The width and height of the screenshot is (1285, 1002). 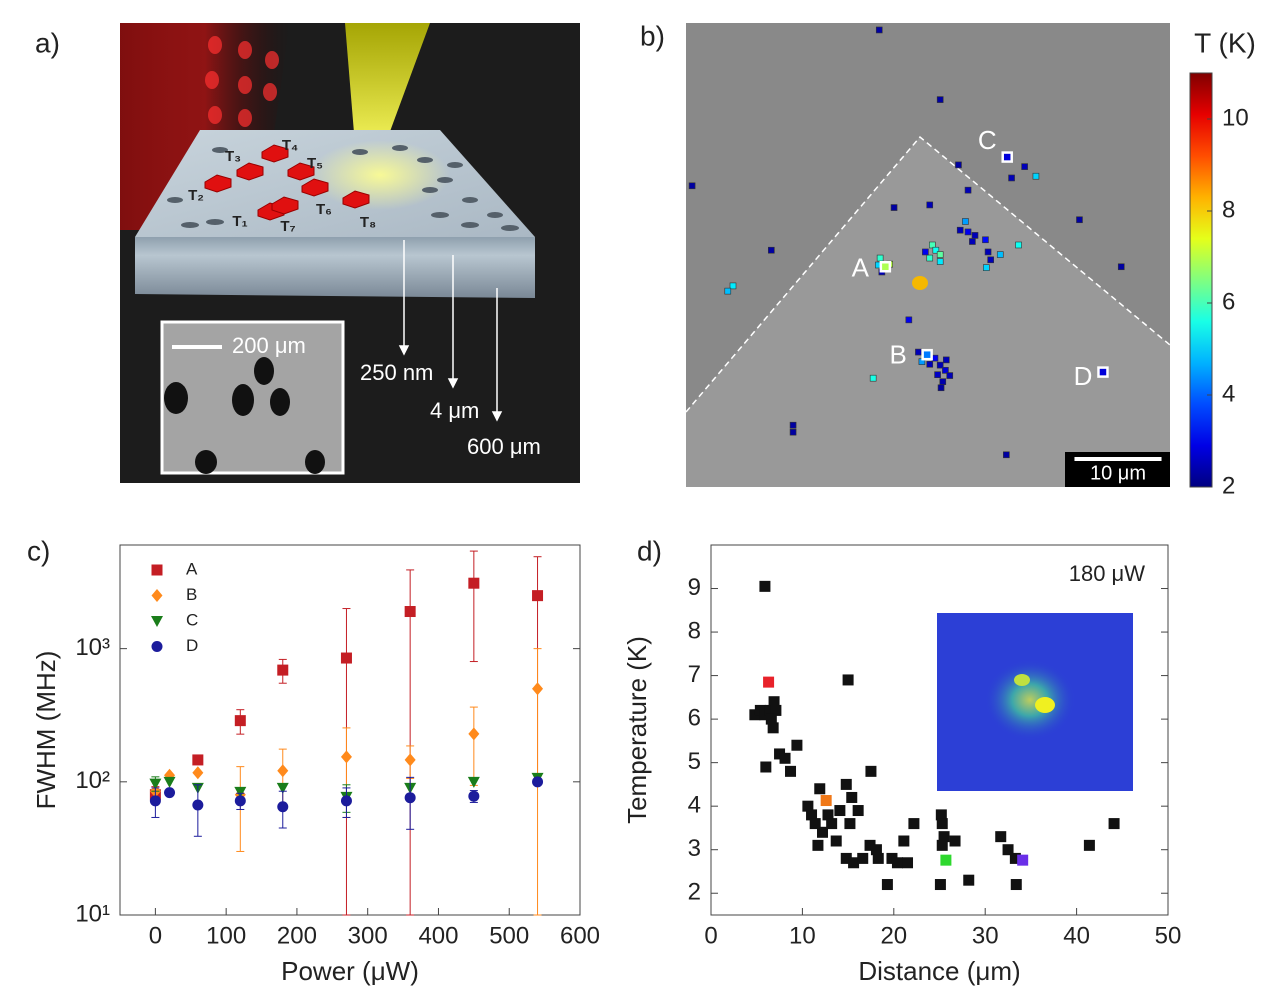 I want to click on dot-label: T₃, so click(x=233, y=156).